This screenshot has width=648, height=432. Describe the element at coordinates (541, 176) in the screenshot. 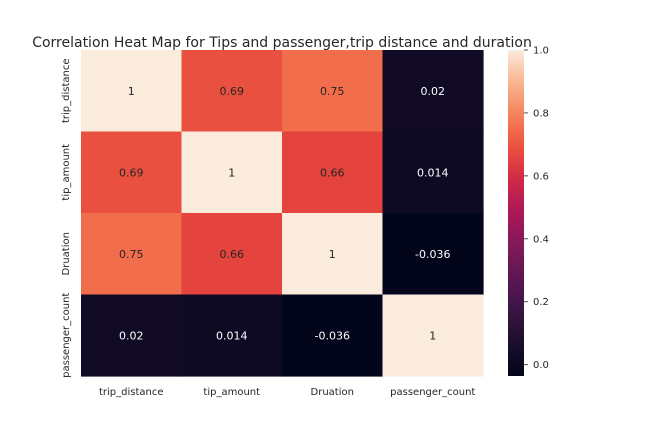

I see `colorbar-tick-label: 0.6` at that location.